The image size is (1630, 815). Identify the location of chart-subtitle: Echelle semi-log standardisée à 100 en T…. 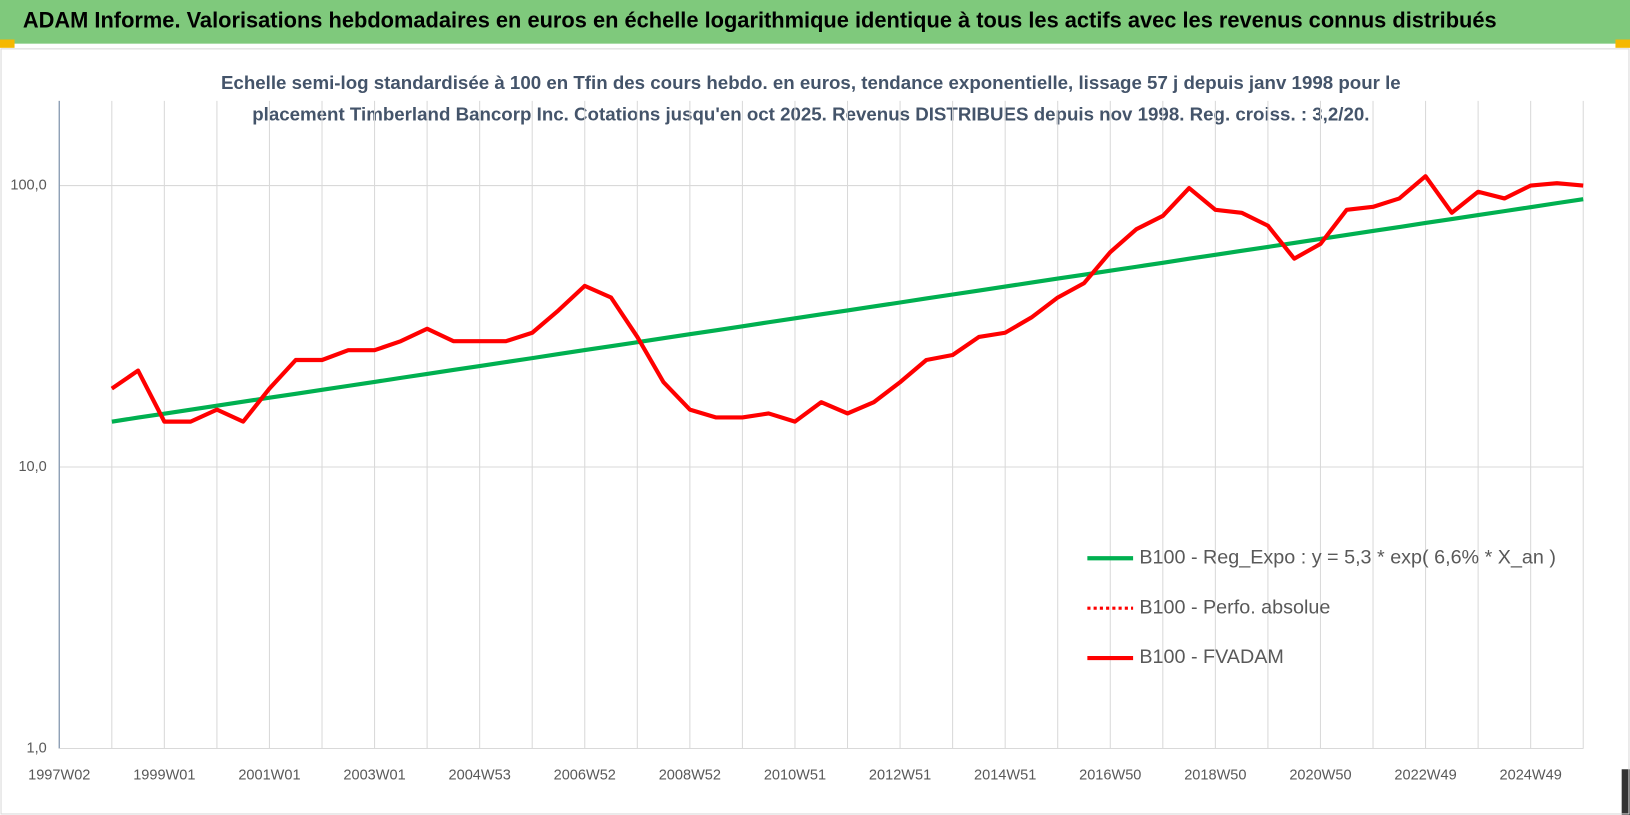
(811, 82).